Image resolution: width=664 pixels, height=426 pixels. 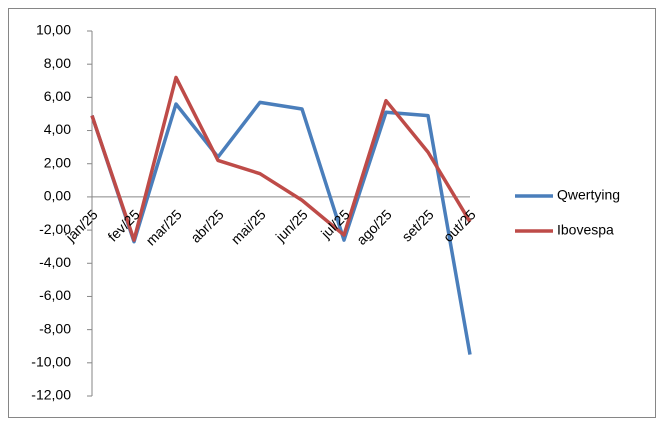 I want to click on y-tick-label: -4,00, so click(x=55, y=262).